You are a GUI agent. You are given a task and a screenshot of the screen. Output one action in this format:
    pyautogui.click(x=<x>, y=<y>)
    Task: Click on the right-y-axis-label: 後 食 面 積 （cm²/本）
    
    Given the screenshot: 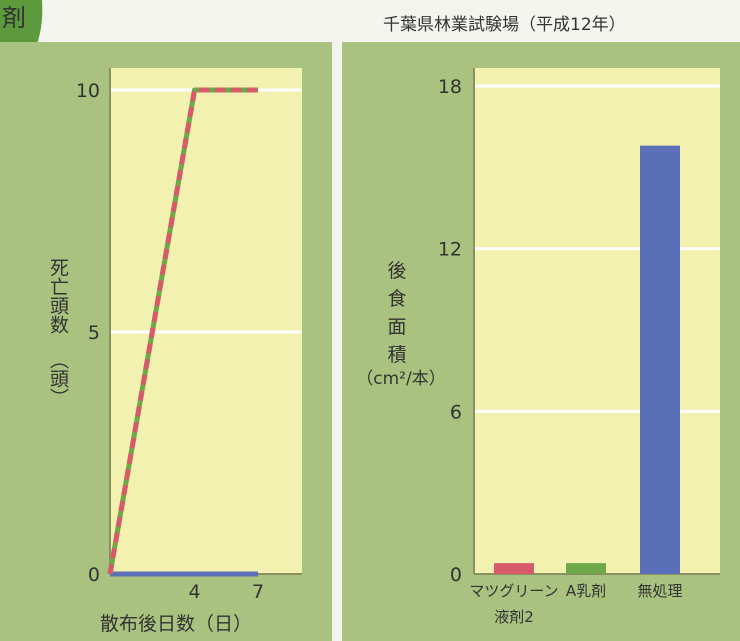 What is the action you would take?
    pyautogui.click(x=400, y=324)
    